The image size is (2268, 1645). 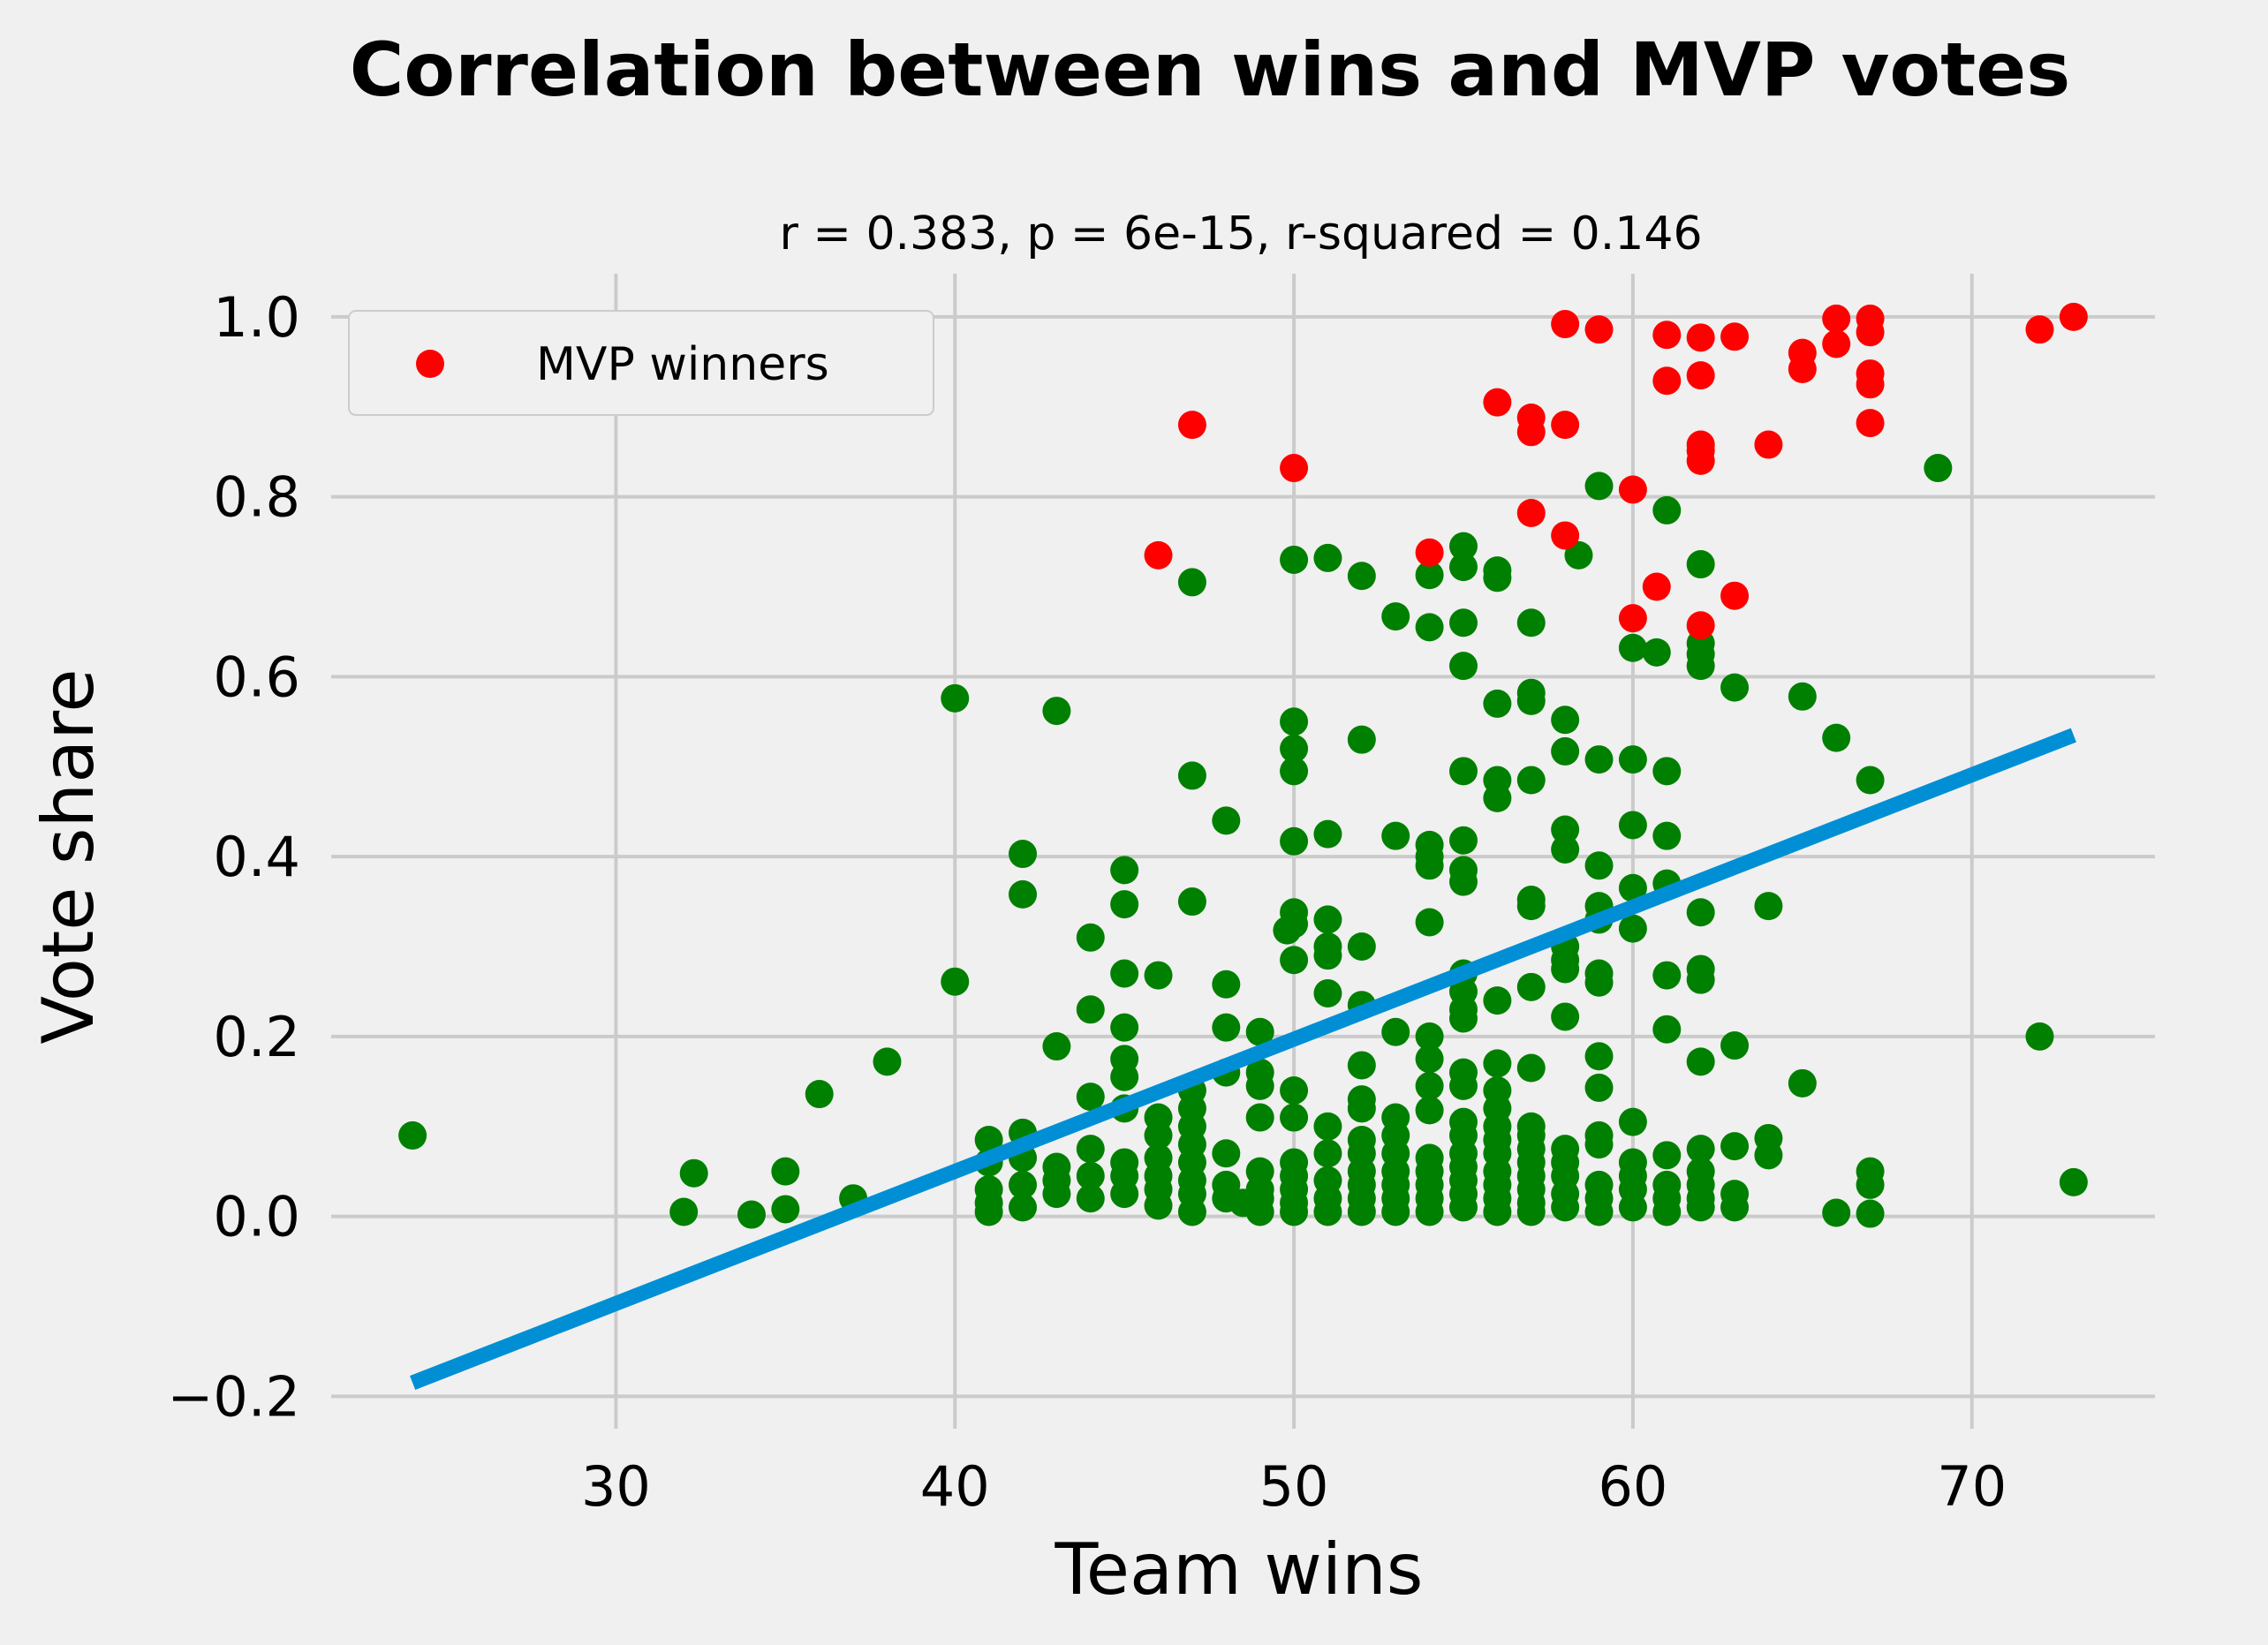 What do you see at coordinates (256, 677) in the screenshot?
I see `y-tick-label: 0.6` at bounding box center [256, 677].